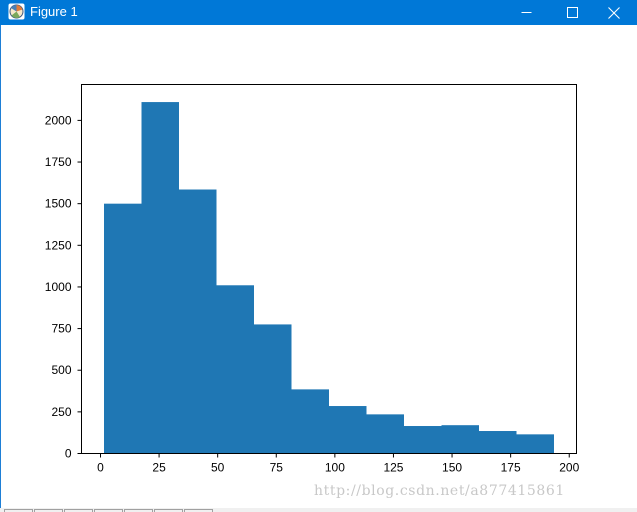 Image resolution: width=637 pixels, height=512 pixels. I want to click on x-tick-label: 25, so click(159, 468).